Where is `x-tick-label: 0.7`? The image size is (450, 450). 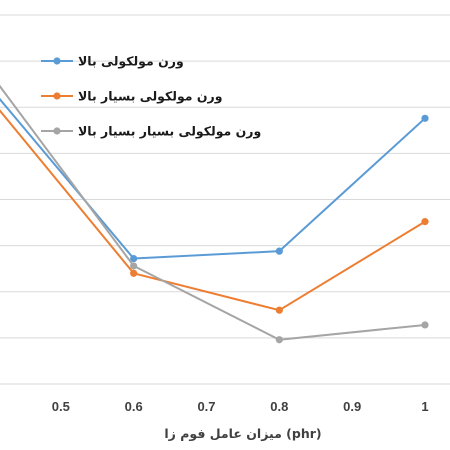 x-tick-label: 0.7 is located at coordinates (206, 406).